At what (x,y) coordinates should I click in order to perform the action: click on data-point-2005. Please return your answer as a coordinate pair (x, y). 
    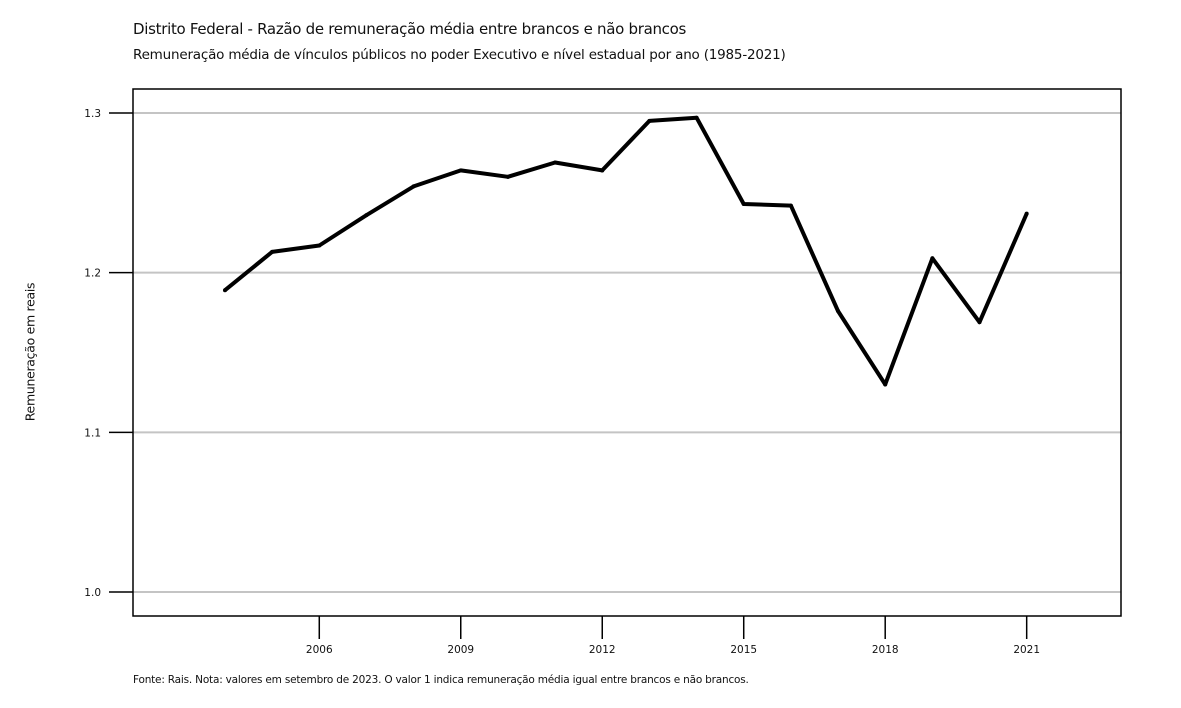
    Looking at the image, I should click on (272, 251).